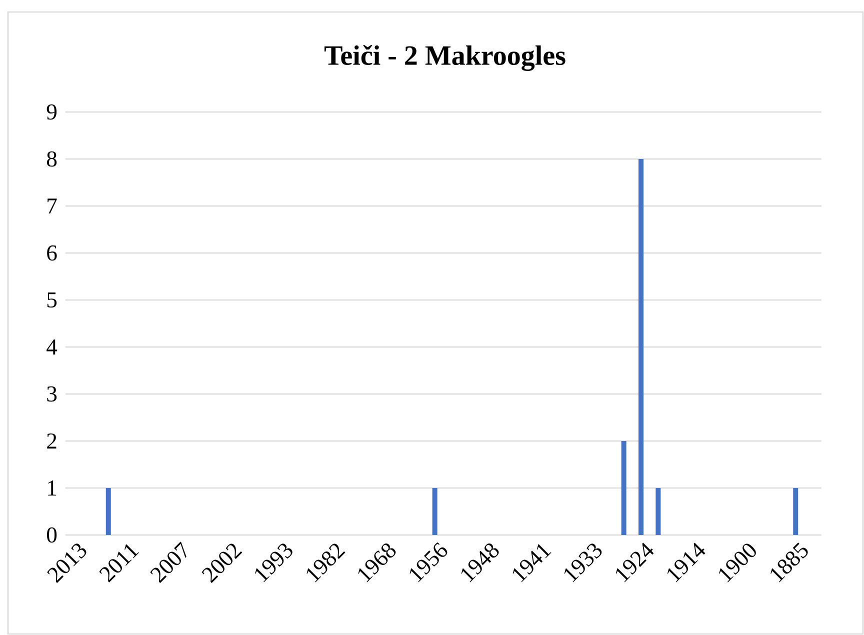 Image resolution: width=864 pixels, height=635 pixels. I want to click on y-tick-label: 5, so click(52, 300).